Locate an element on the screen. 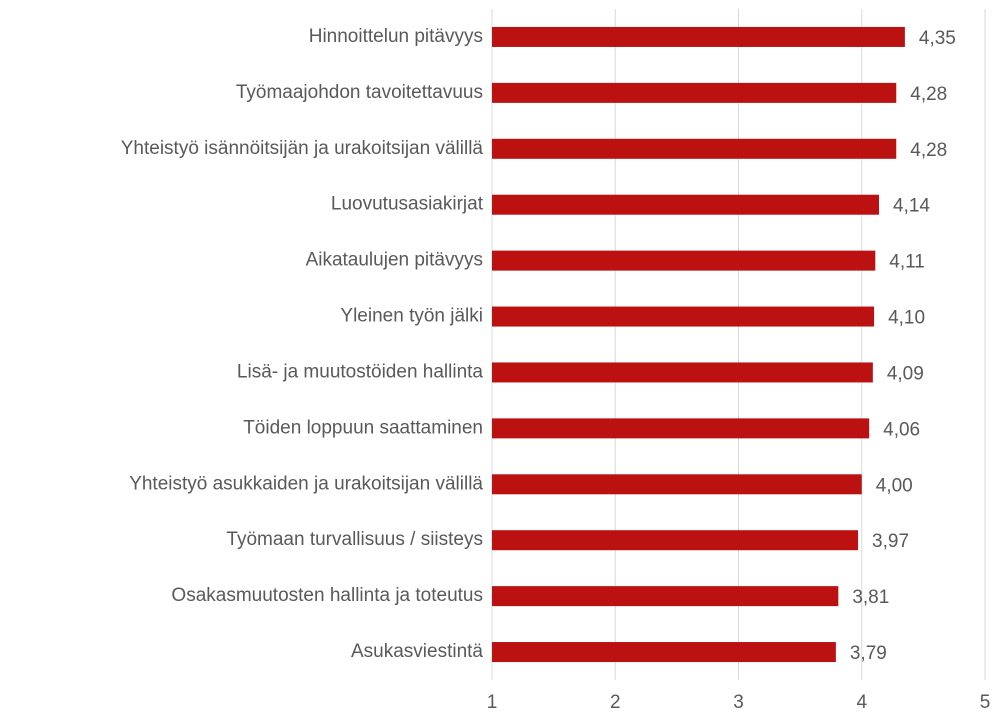 Image resolution: width=992 pixels, height=716 pixels. y-tick-label: Töiden loppuun saattaminen is located at coordinates (363, 427).